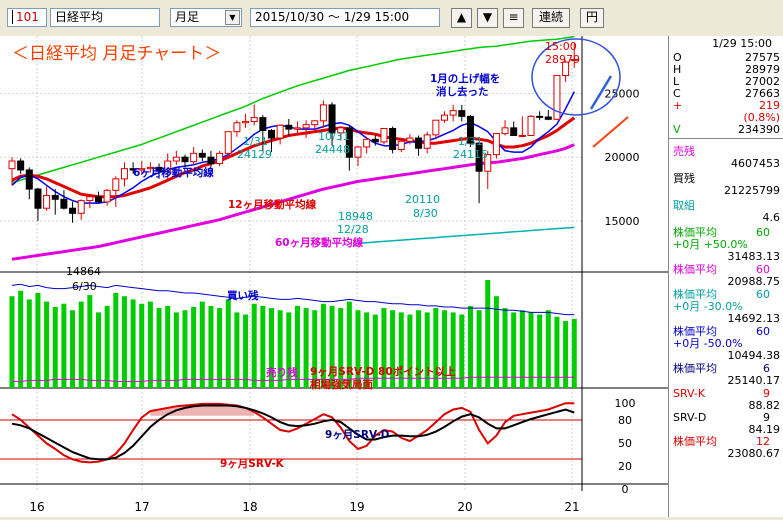 This screenshot has width=783, height=520. I want to click on srv-k-value-row: 88.82, so click(727, 405).